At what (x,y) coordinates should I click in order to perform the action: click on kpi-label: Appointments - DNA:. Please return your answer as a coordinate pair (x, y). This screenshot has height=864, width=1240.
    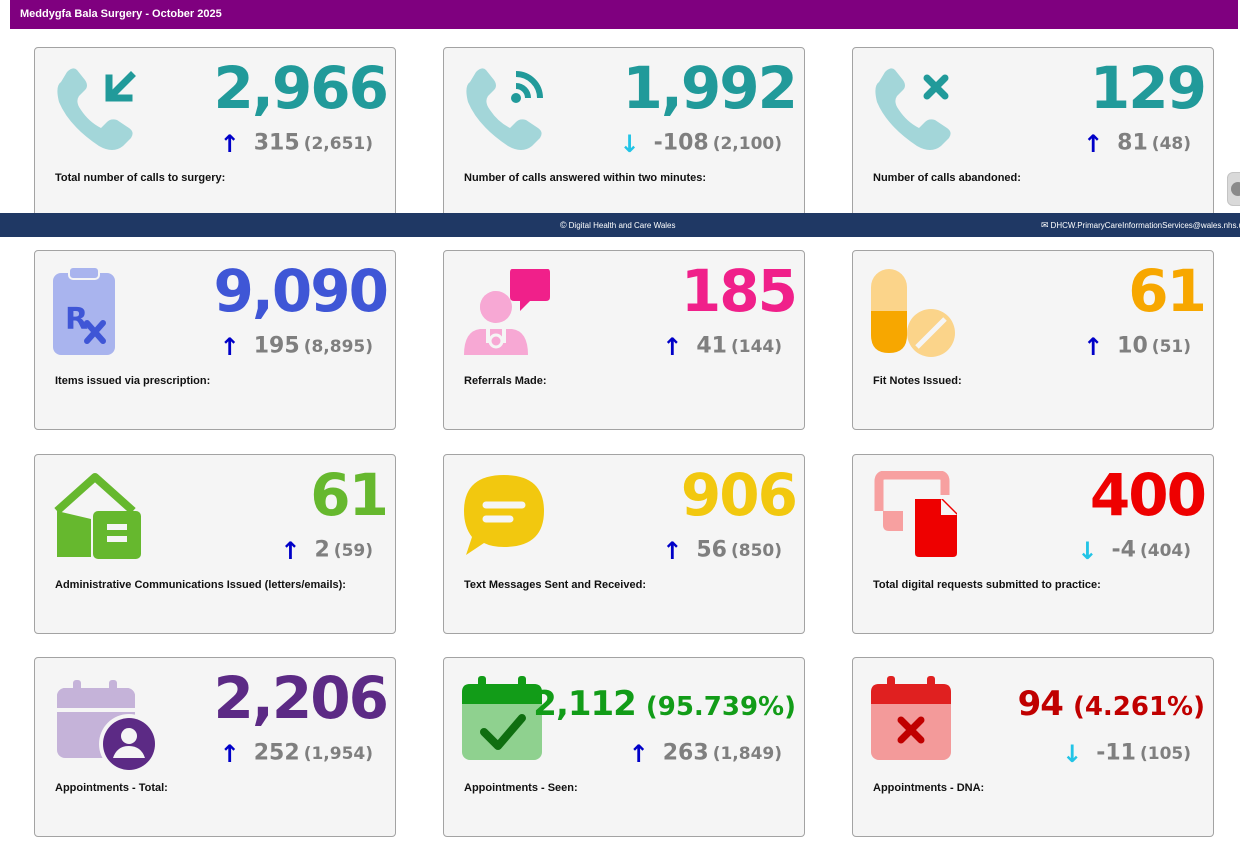
    Looking at the image, I should click on (929, 788).